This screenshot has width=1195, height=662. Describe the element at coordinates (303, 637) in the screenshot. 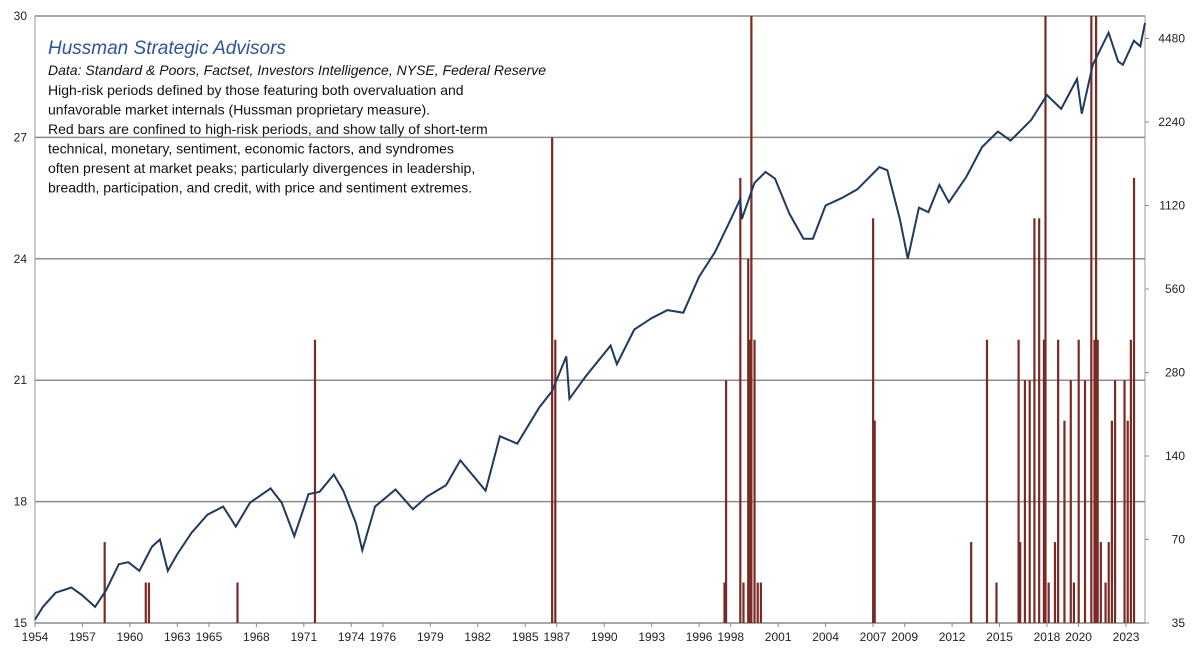

I see `x-tick-label: 1971` at that location.